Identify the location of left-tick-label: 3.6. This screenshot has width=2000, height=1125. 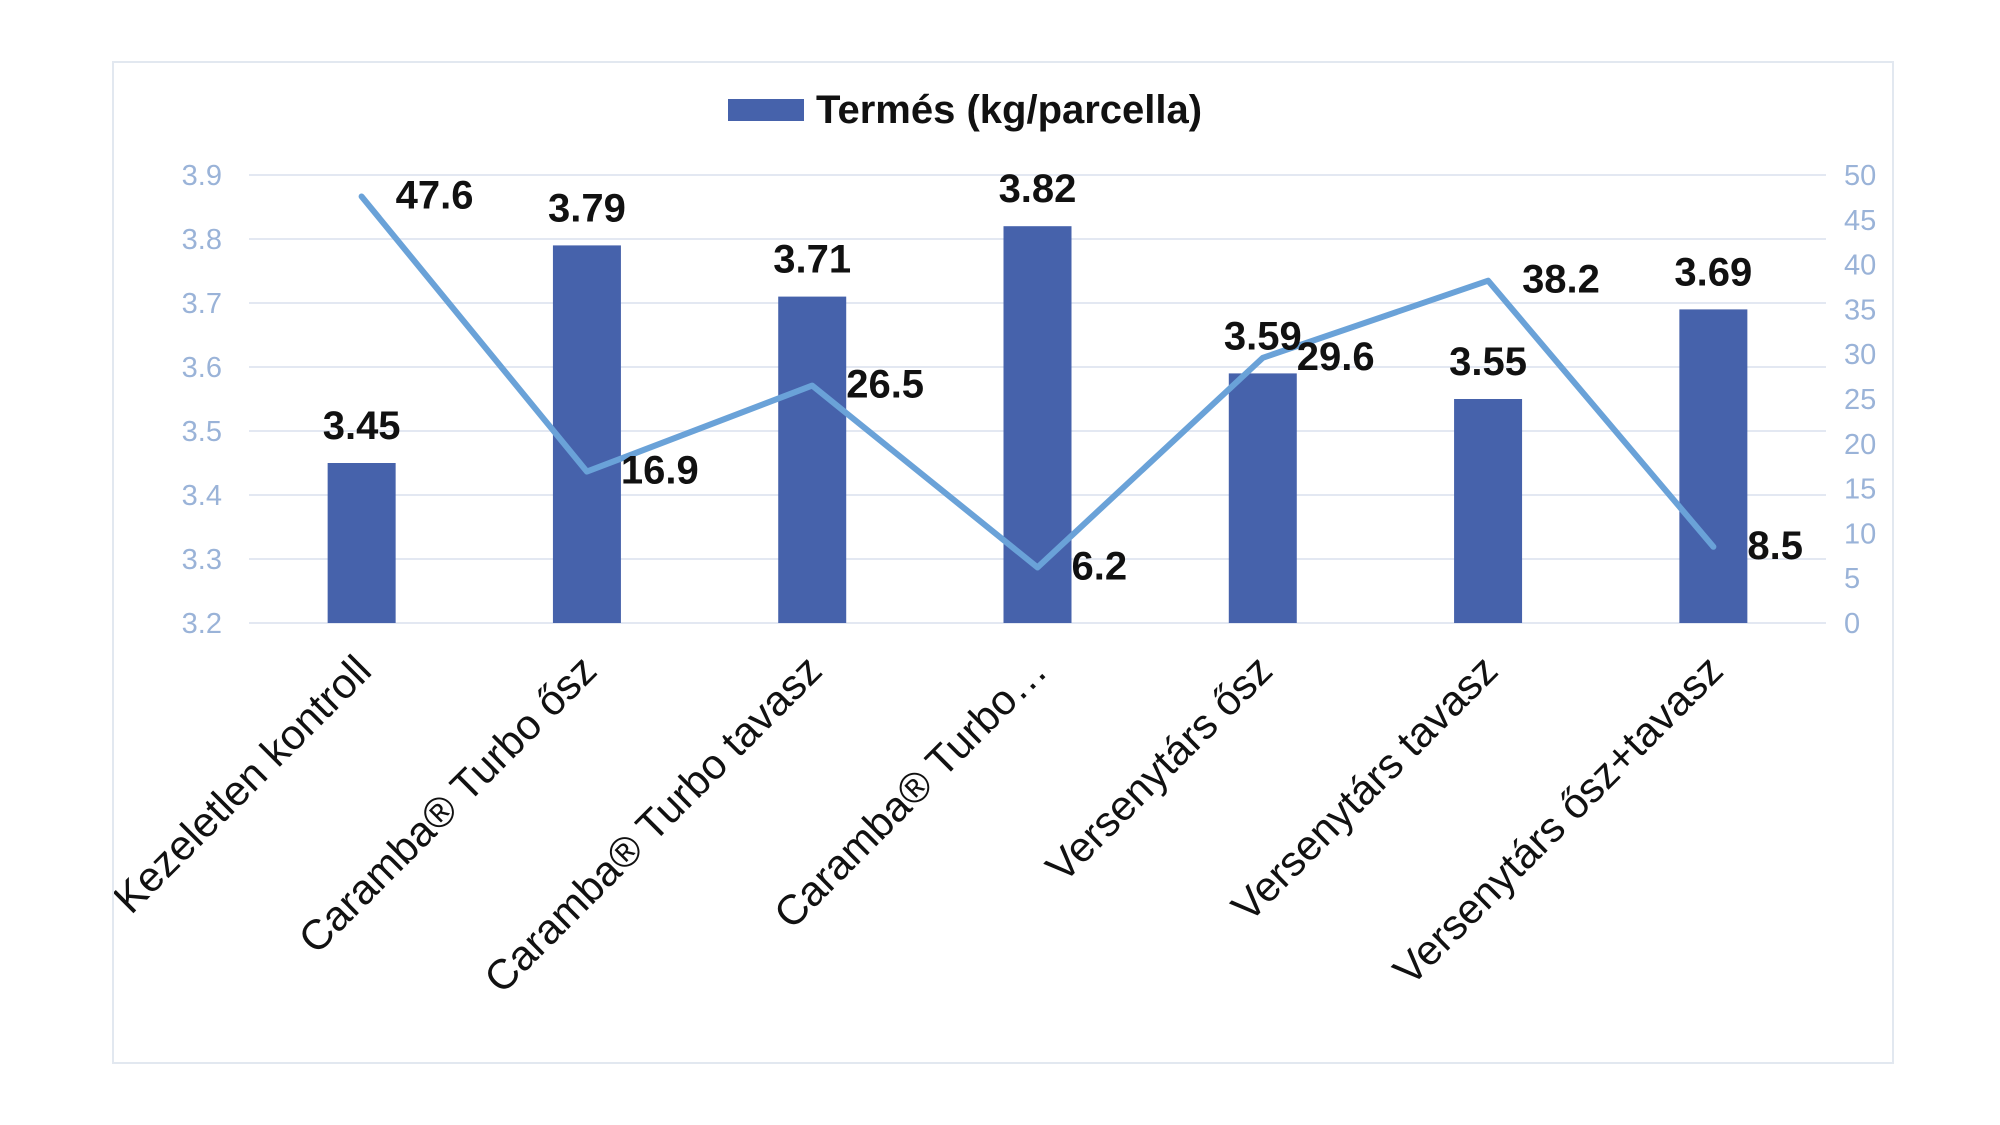
(202, 368).